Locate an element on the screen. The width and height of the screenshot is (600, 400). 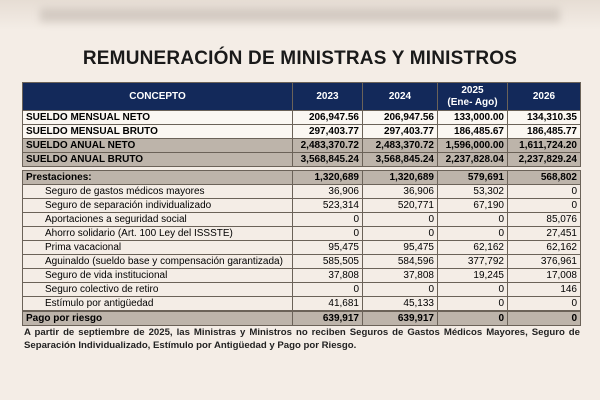
header-2026: 2026 is located at coordinates (544, 96).